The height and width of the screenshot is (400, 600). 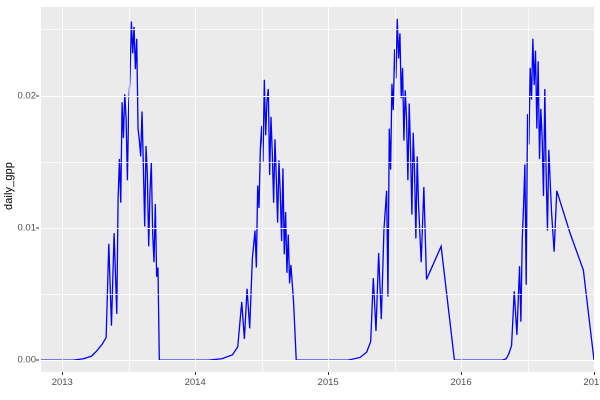 I want to click on x-axis-tick-labels: 2013 2014 2015 2016 2017, so click(x=320, y=384).